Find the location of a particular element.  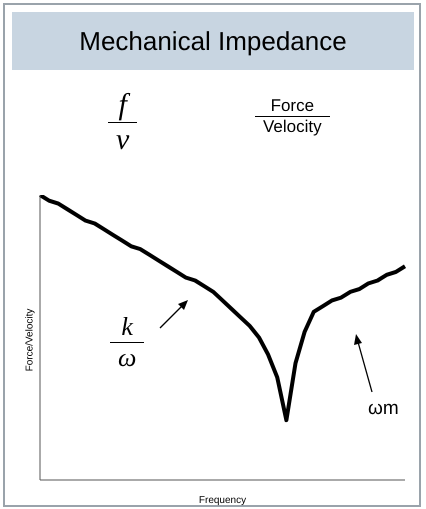

text: v is located at coordinates (123, 139).